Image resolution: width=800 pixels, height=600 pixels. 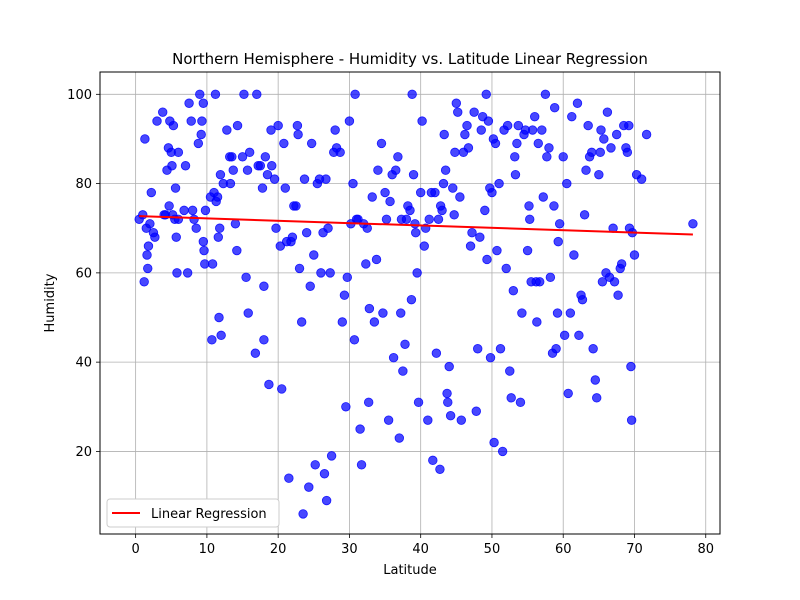 What do you see at coordinates (83, 273) in the screenshot?
I see `y-tick-label: 60` at bounding box center [83, 273].